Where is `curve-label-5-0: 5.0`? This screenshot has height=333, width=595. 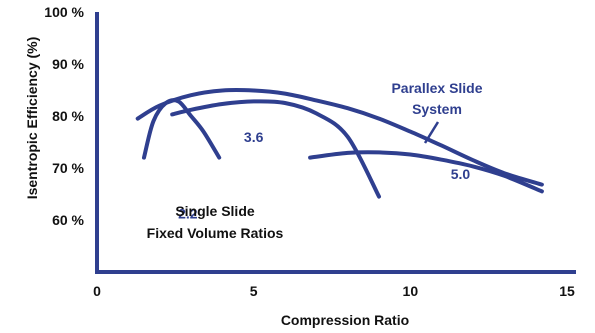 curve-label-5-0: 5.0 is located at coordinates (461, 174).